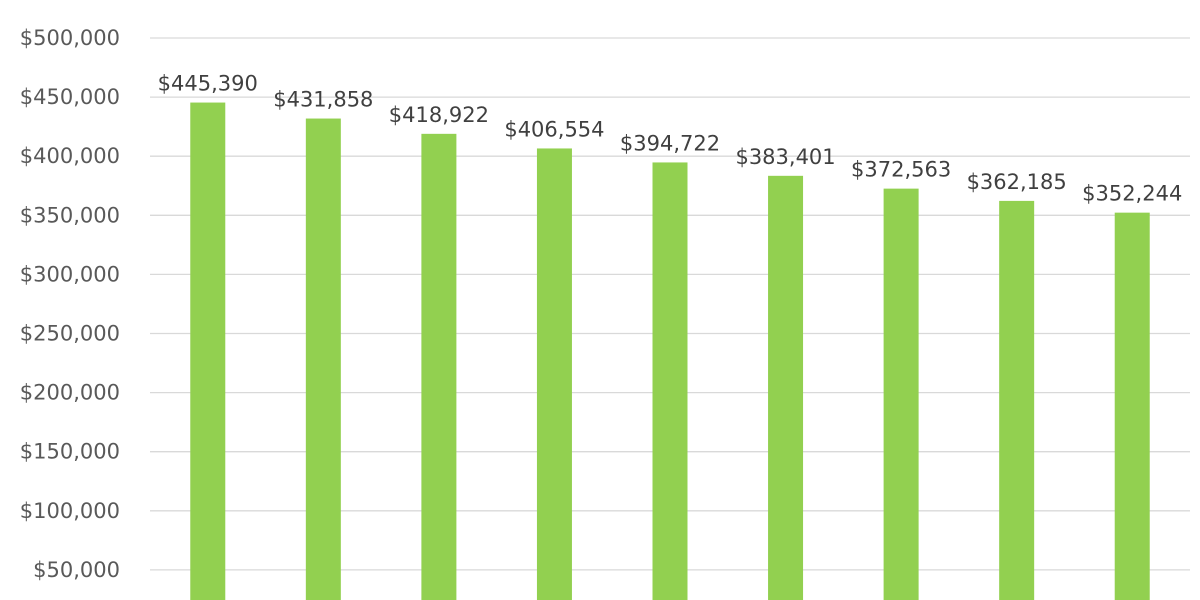  Describe the element at coordinates (70, 393) in the screenshot. I see `y-tick-label: $200,000` at that location.